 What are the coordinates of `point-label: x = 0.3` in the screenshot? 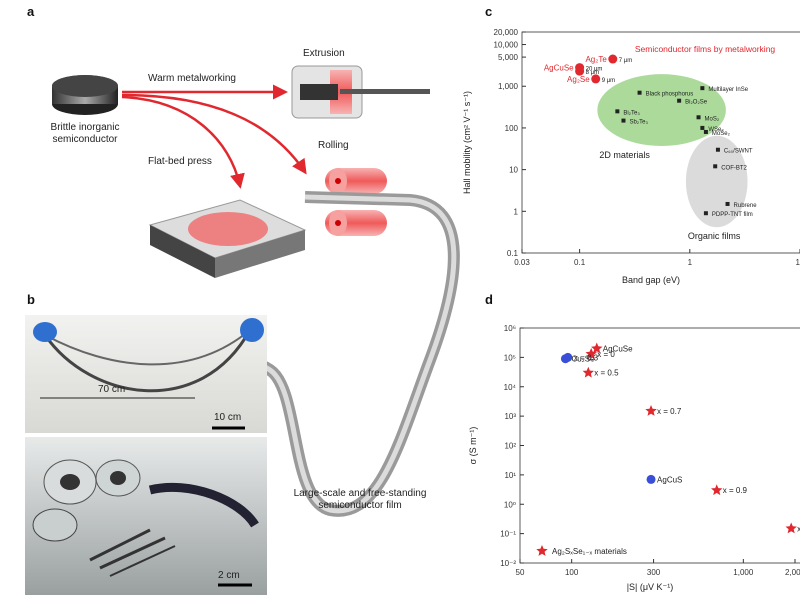 It's located at (586, 357).